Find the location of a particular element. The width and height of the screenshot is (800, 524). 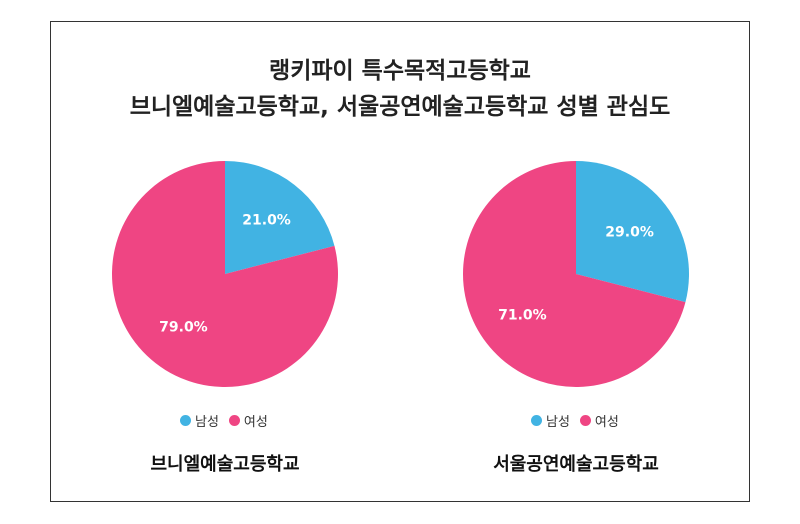

legend-2: 남성 여성 is located at coordinates (580, 420).